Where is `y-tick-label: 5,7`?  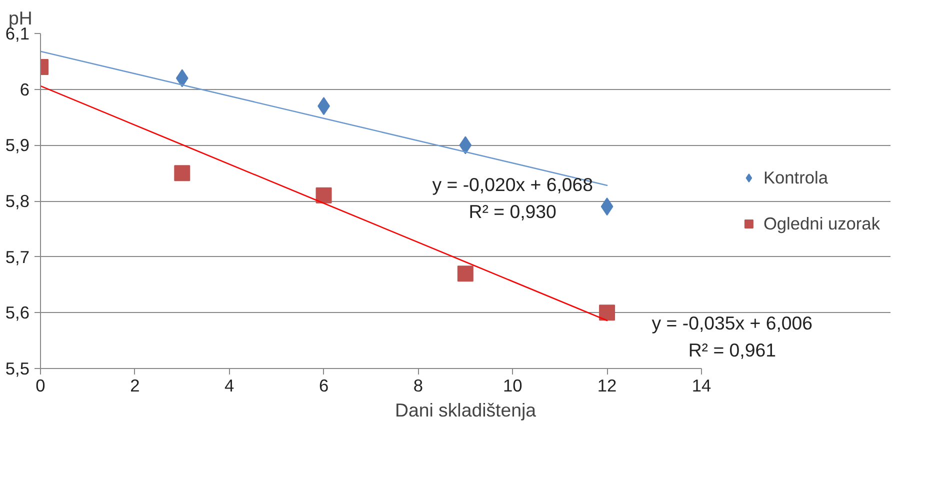
y-tick-label: 5,7 is located at coordinates (17, 256).